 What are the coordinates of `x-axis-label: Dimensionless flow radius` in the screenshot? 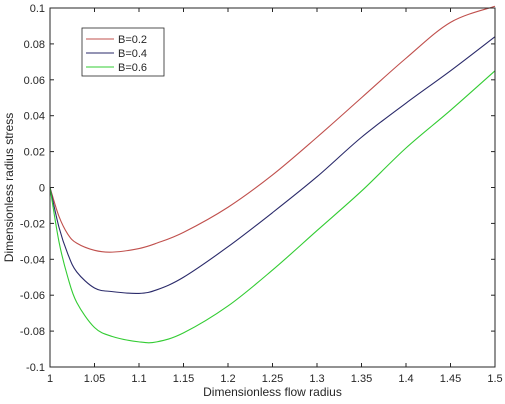 It's located at (272, 392).